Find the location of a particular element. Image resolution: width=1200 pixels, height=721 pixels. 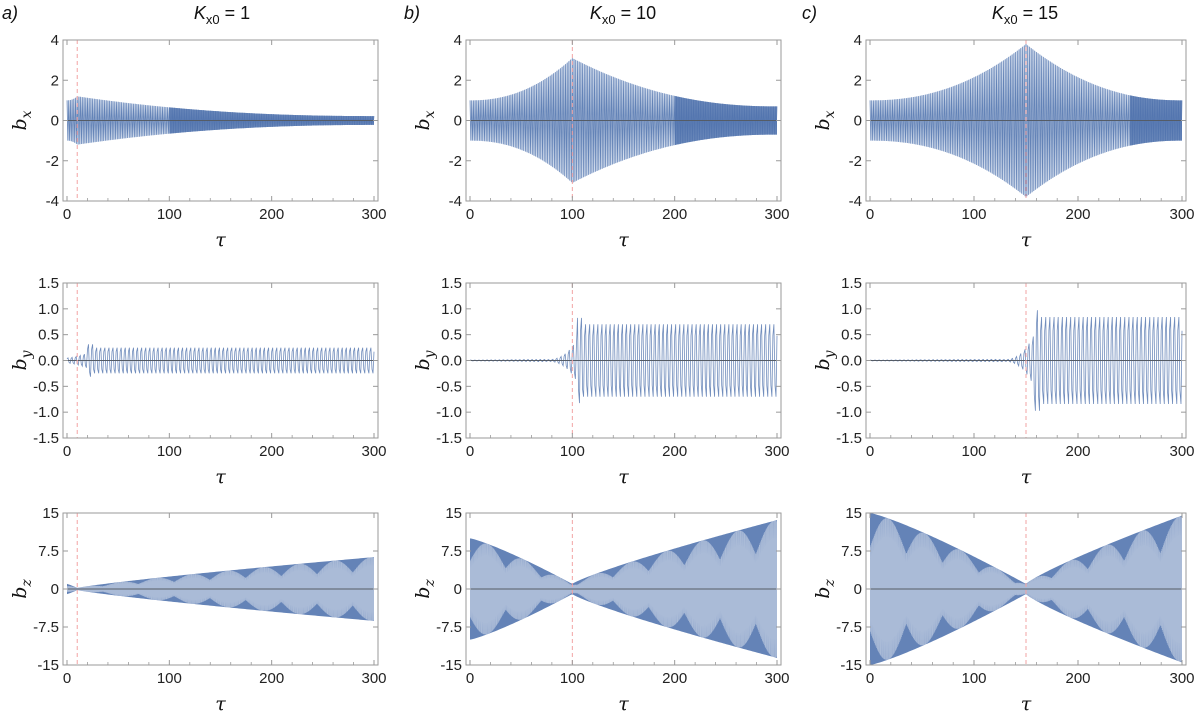

panel-letter: c) is located at coordinates (809, 13).